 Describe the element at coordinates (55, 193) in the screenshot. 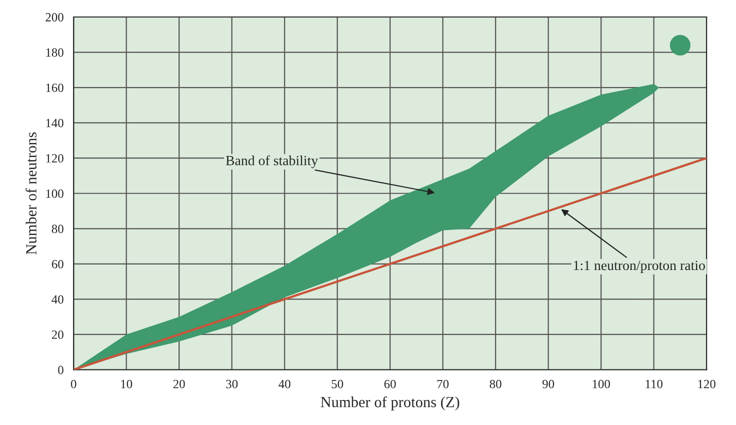

I see `y-tick-label: 100` at that location.